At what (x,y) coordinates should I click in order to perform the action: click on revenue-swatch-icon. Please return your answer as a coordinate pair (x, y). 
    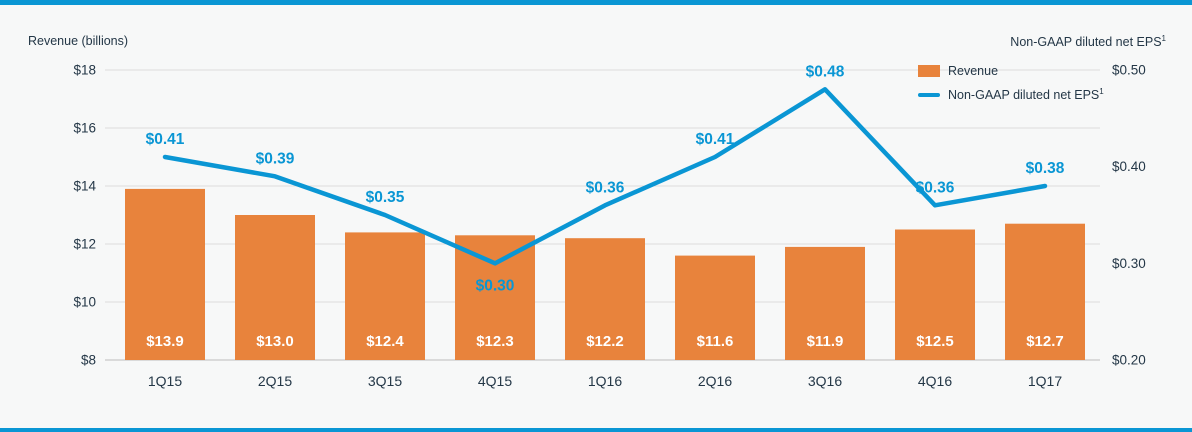
    Looking at the image, I should click on (929, 71).